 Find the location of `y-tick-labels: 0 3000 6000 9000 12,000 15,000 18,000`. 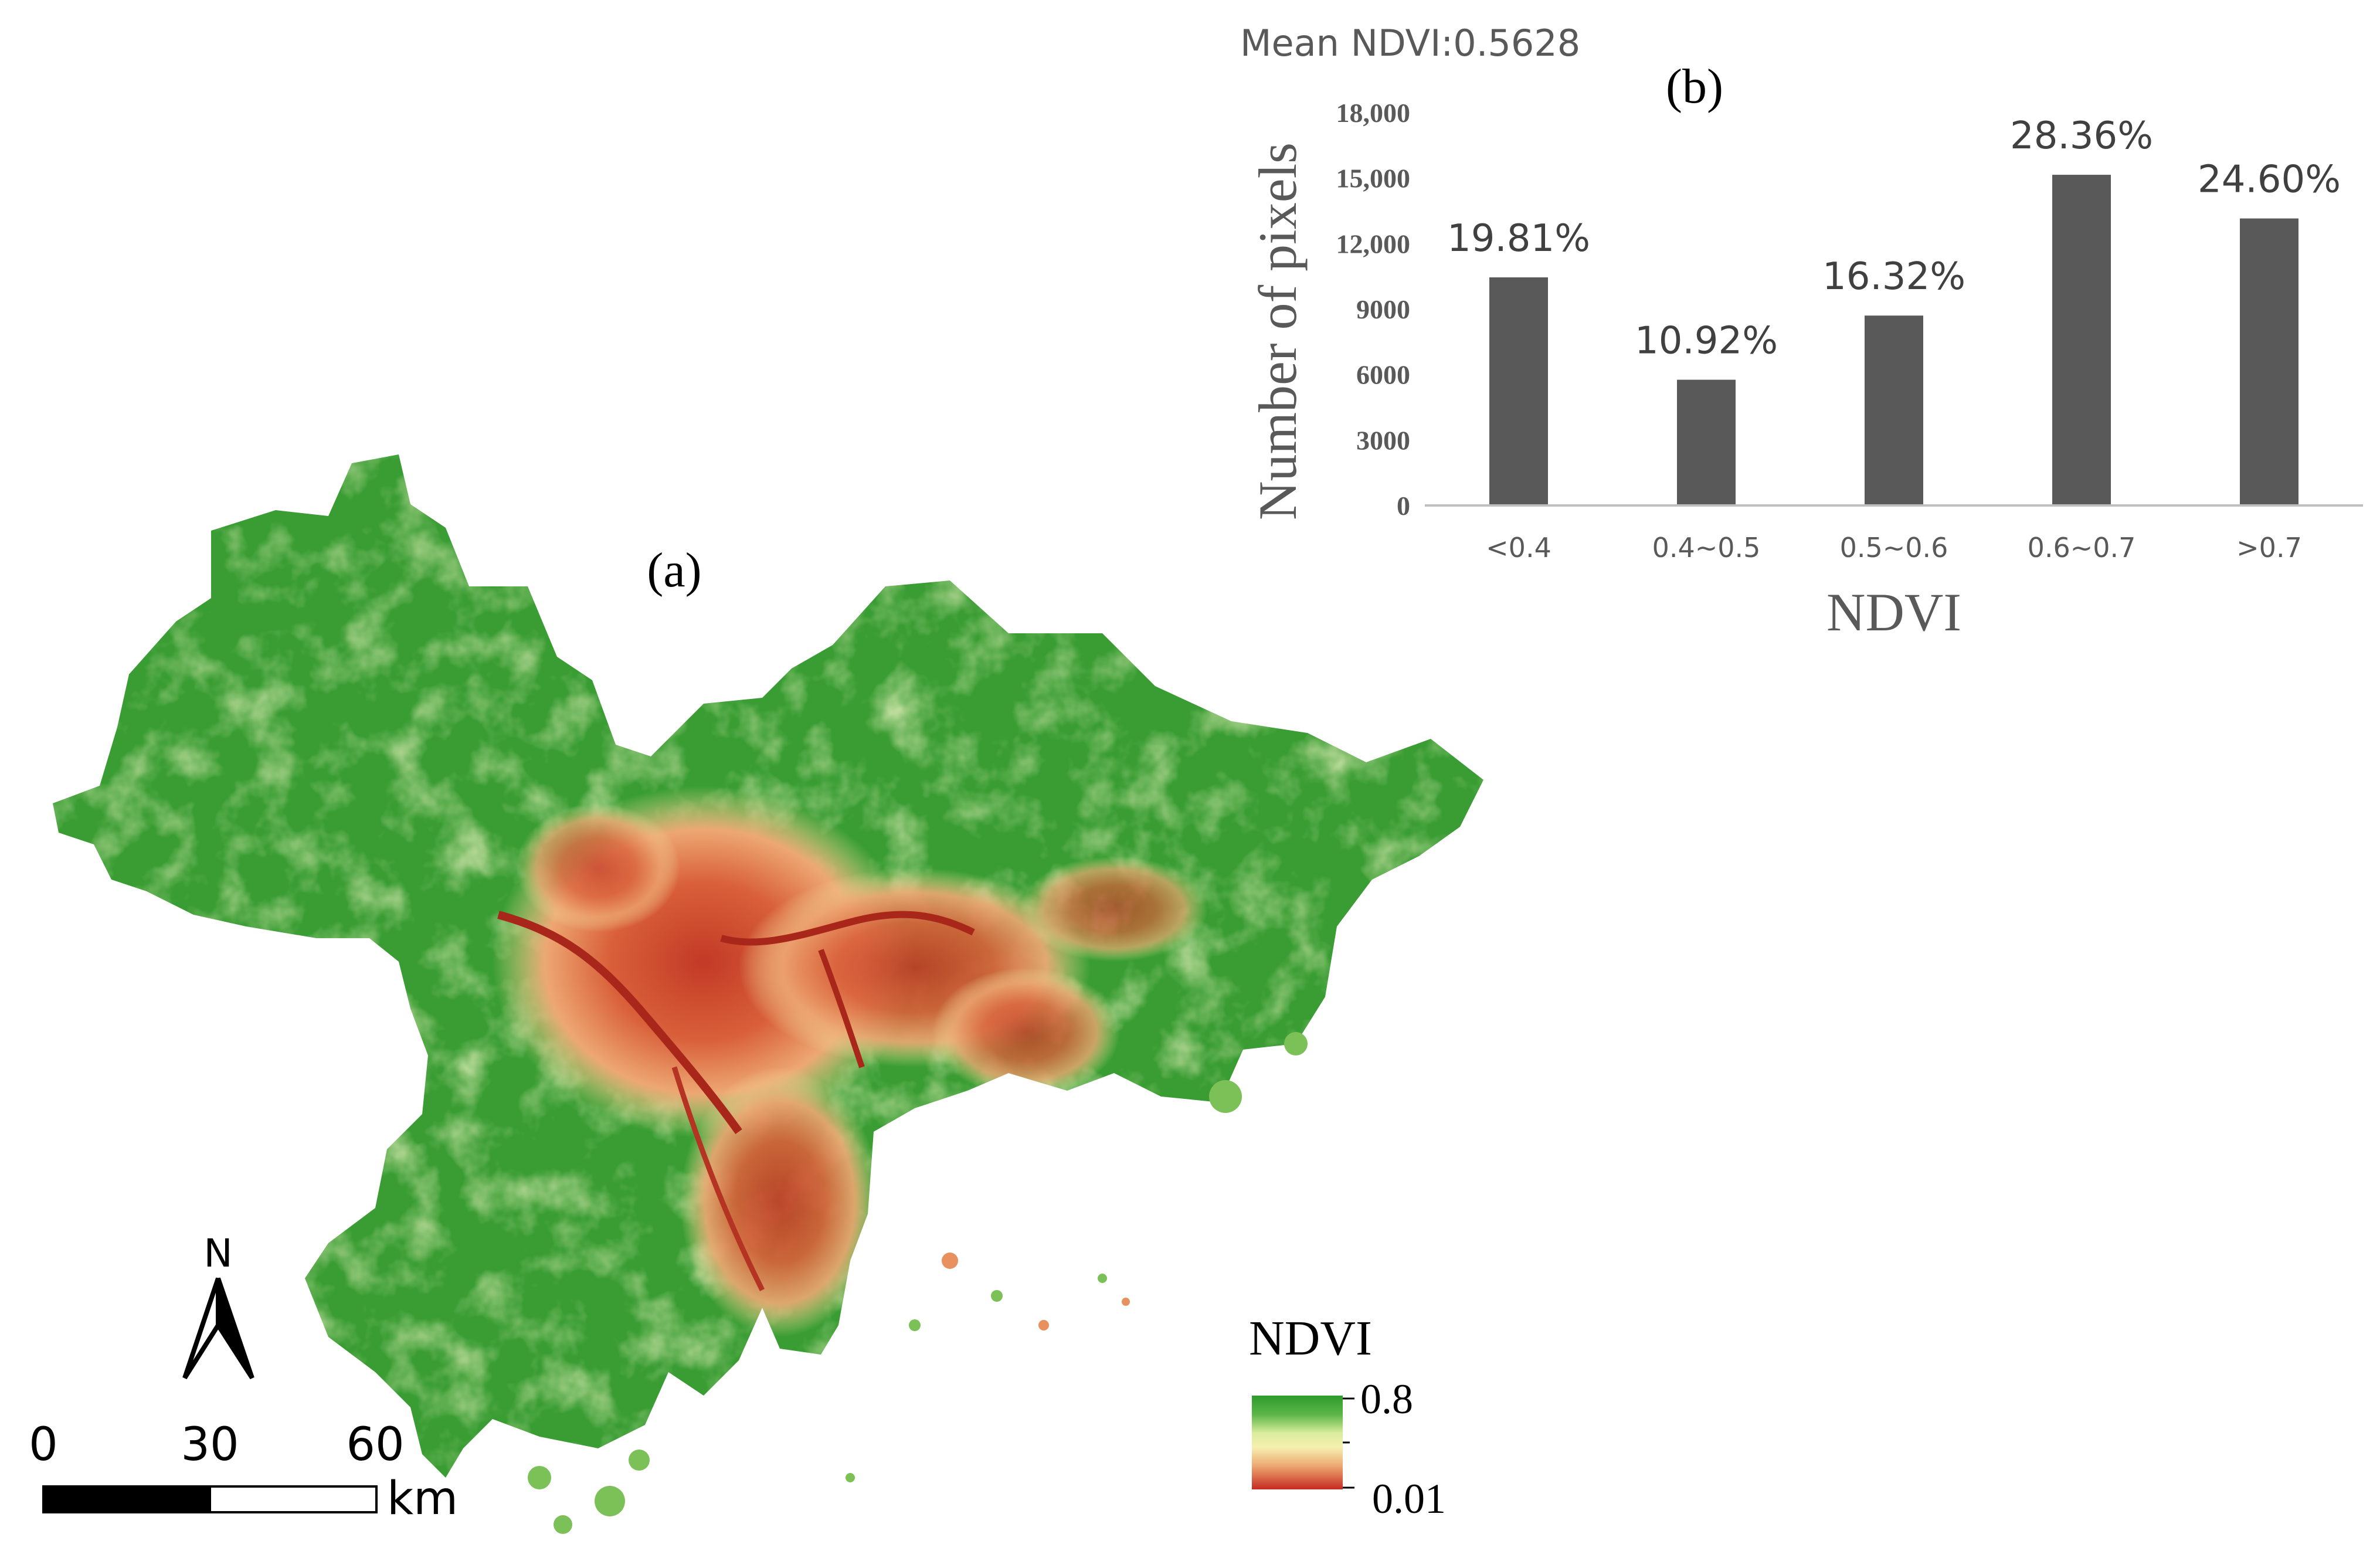

y-tick-labels: 0 3000 6000 9000 12,000 15,000 18,000 is located at coordinates (1373, 309).